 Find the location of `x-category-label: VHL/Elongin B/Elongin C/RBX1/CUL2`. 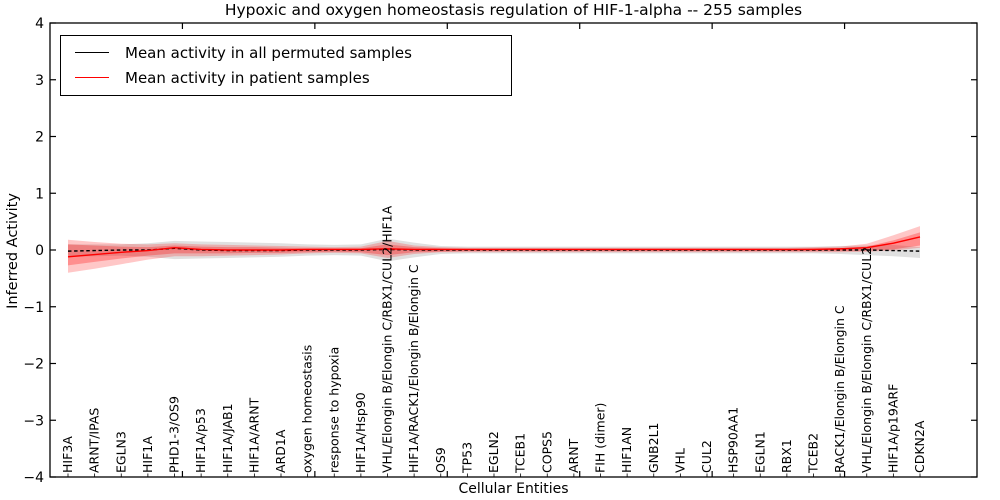

x-category-label: VHL/Elongin B/Elongin C/RBX1/CUL2 is located at coordinates (866, 360).